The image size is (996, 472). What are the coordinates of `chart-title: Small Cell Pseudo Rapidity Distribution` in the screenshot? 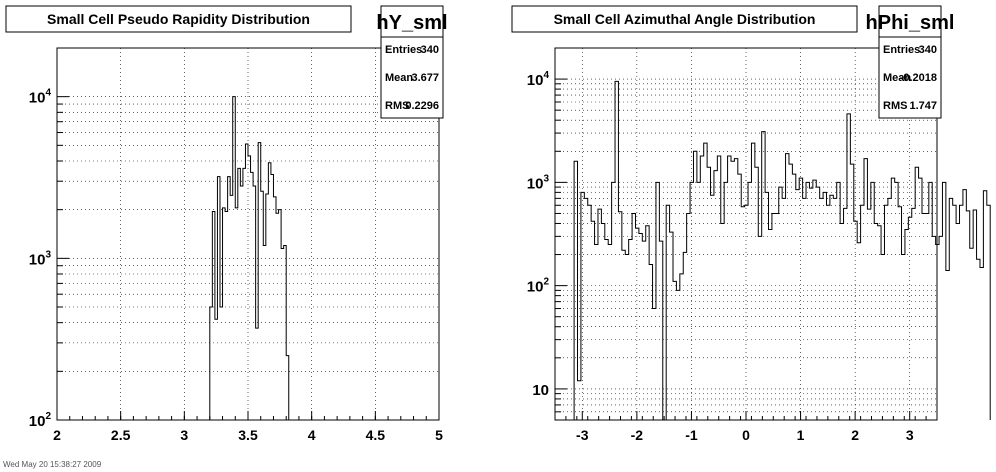 It's located at (178, 19).